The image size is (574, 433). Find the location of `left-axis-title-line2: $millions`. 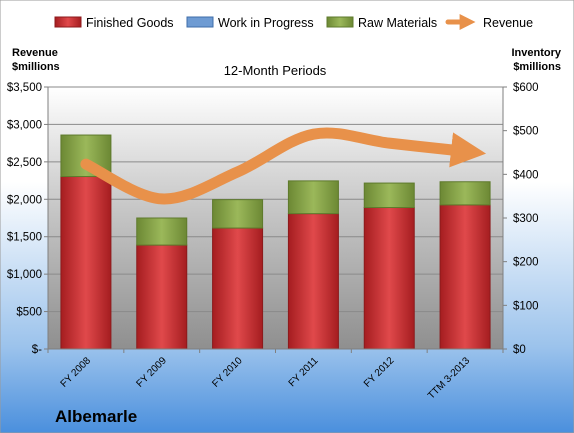

left-axis-title-line2: $millions is located at coordinates (36, 67).